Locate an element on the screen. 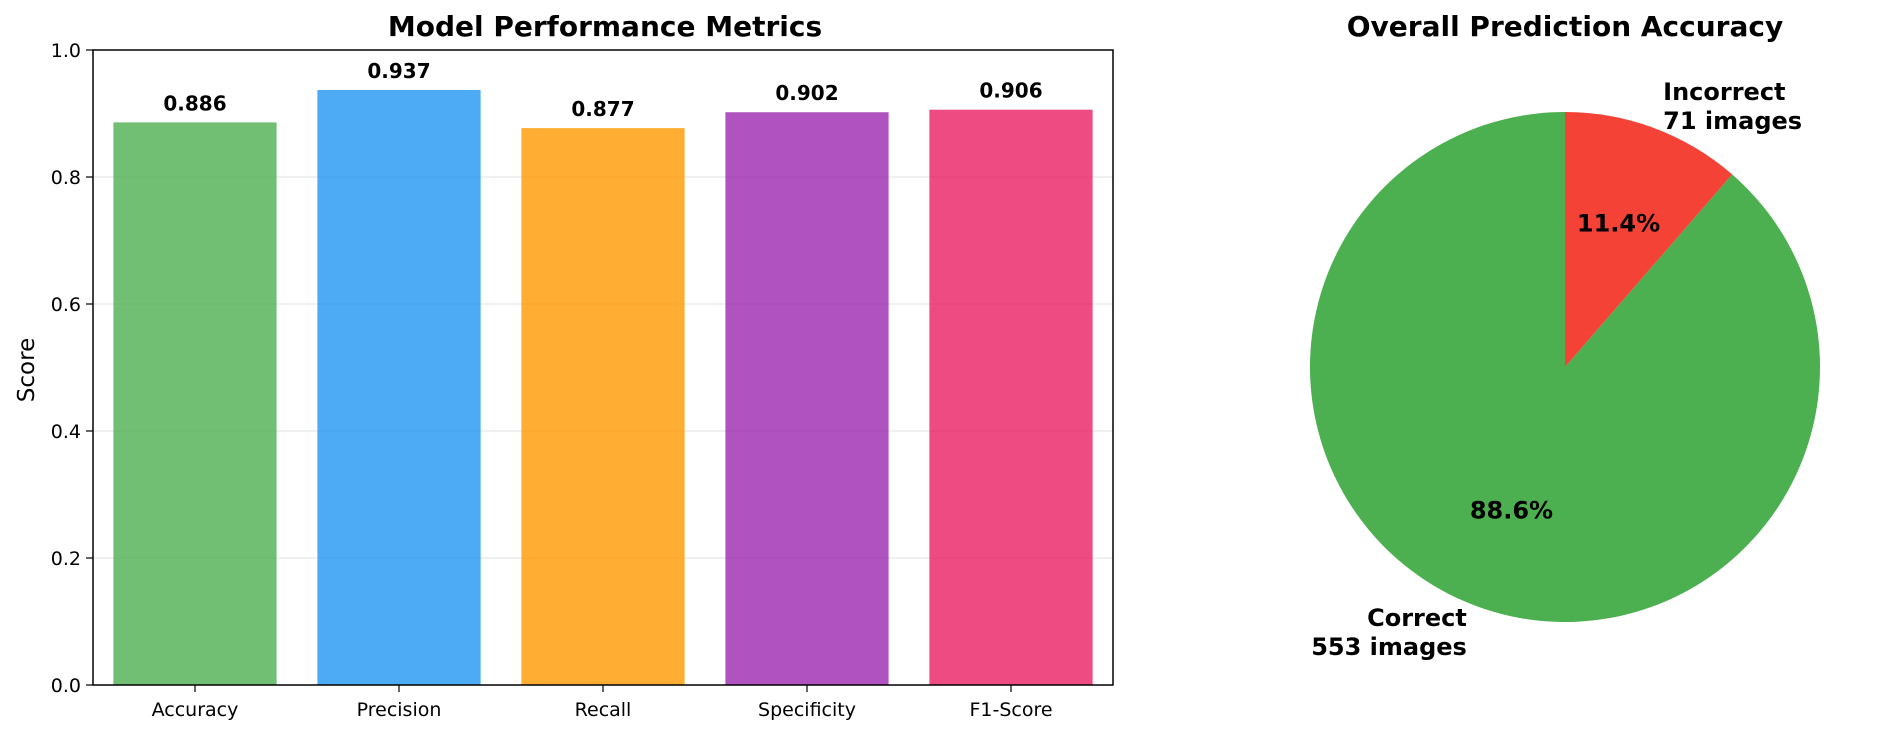 Image resolution: width=1891 pixels, height=733 pixels. x-tick-label: Recall is located at coordinates (603, 710).